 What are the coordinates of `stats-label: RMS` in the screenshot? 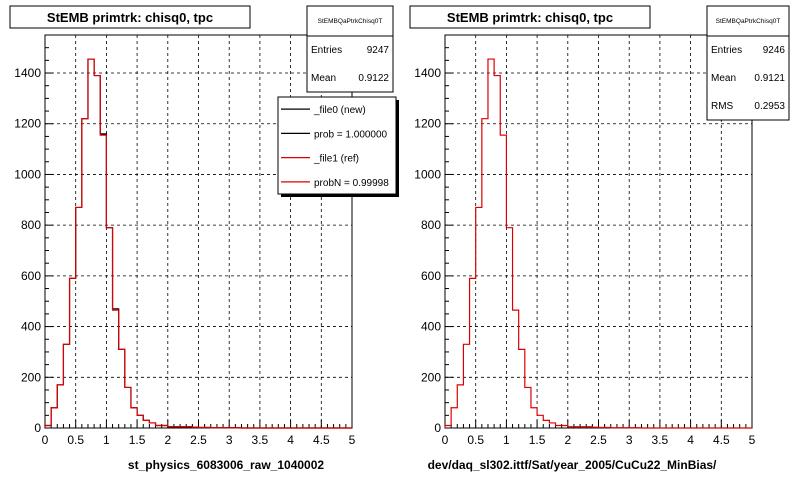 It's located at (722, 106).